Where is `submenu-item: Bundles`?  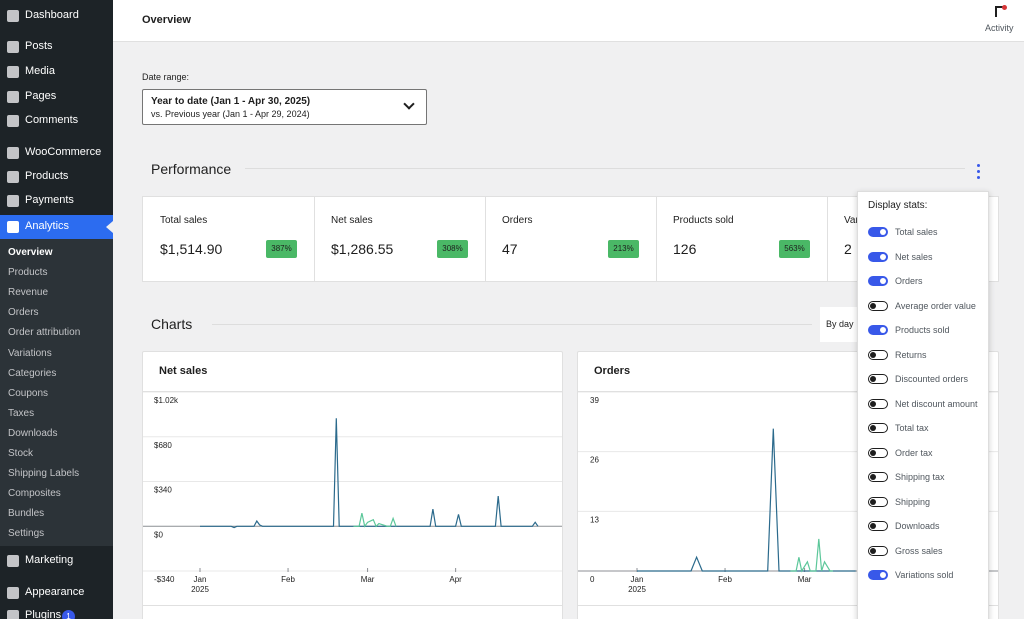 submenu-item: Bundles is located at coordinates (26, 514).